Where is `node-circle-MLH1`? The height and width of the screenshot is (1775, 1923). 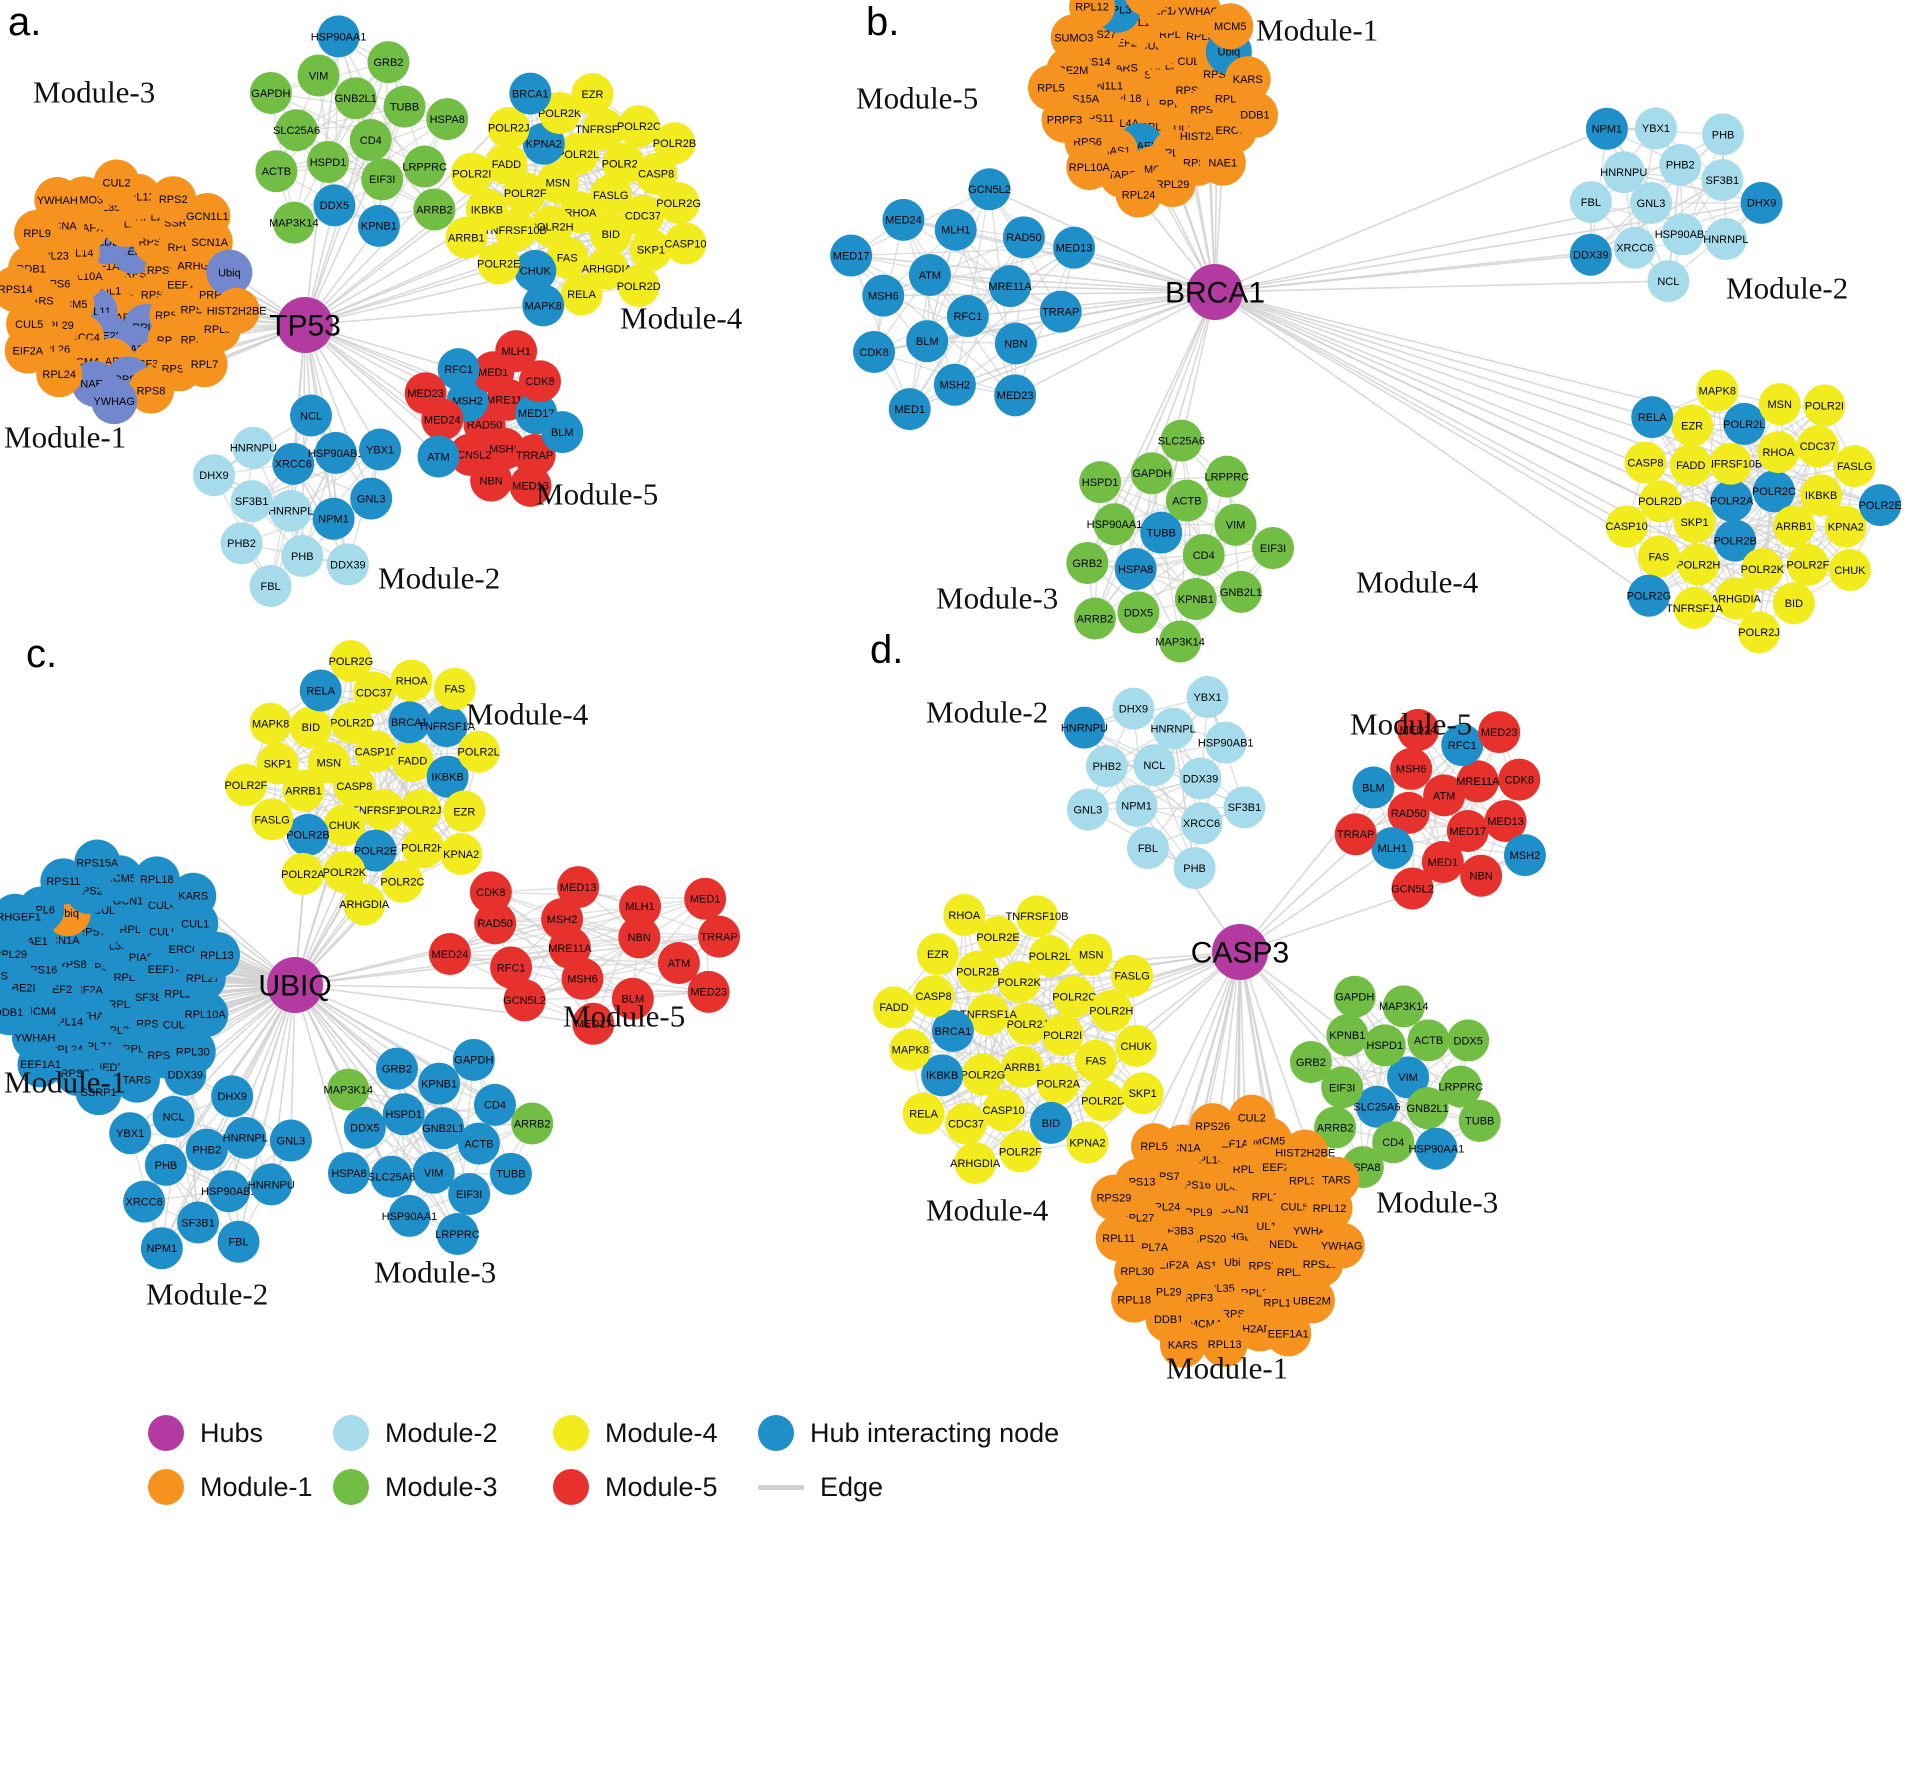
node-circle-MLH1 is located at coordinates (1392, 848).